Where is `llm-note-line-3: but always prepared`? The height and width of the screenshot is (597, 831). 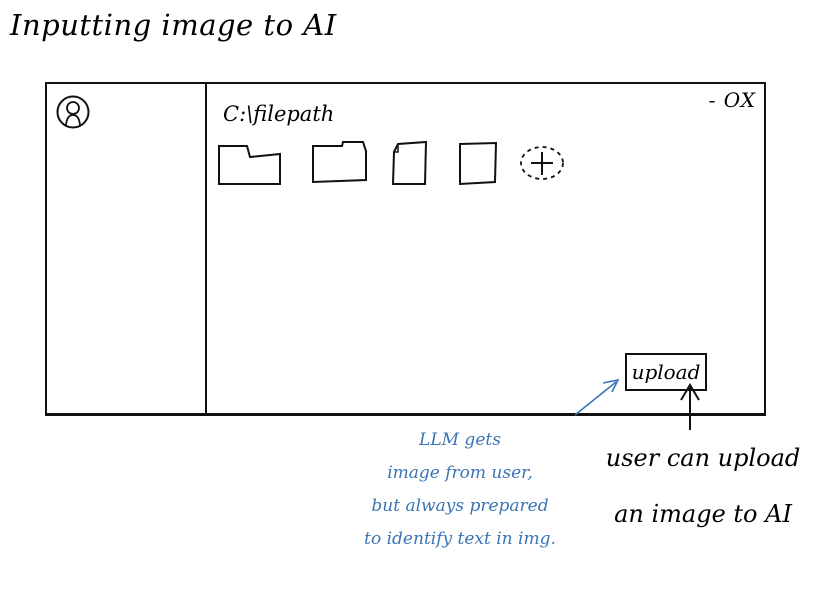 llm-note-line-3: but always prepared is located at coordinates (460, 506).